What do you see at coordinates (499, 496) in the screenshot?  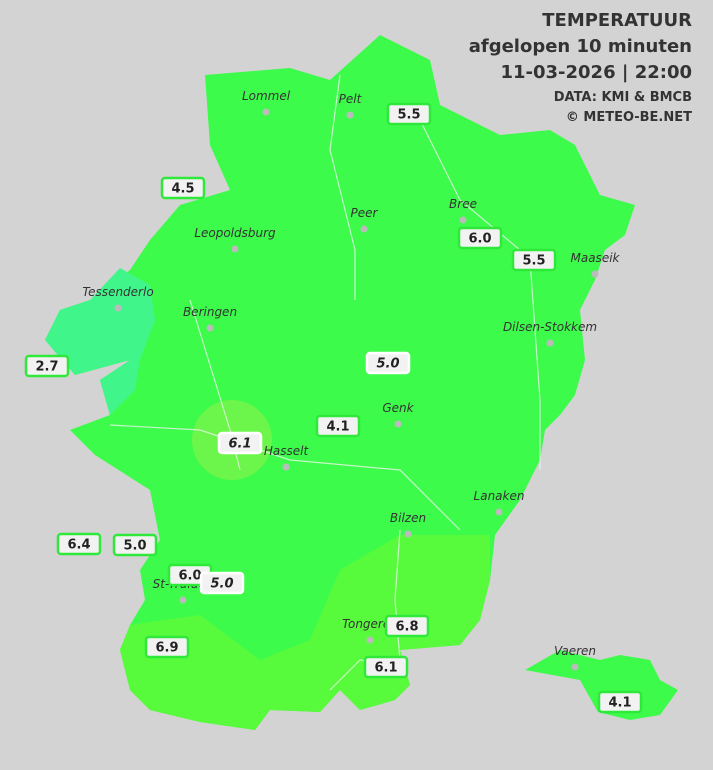 I see `town-label: Lanaken` at bounding box center [499, 496].